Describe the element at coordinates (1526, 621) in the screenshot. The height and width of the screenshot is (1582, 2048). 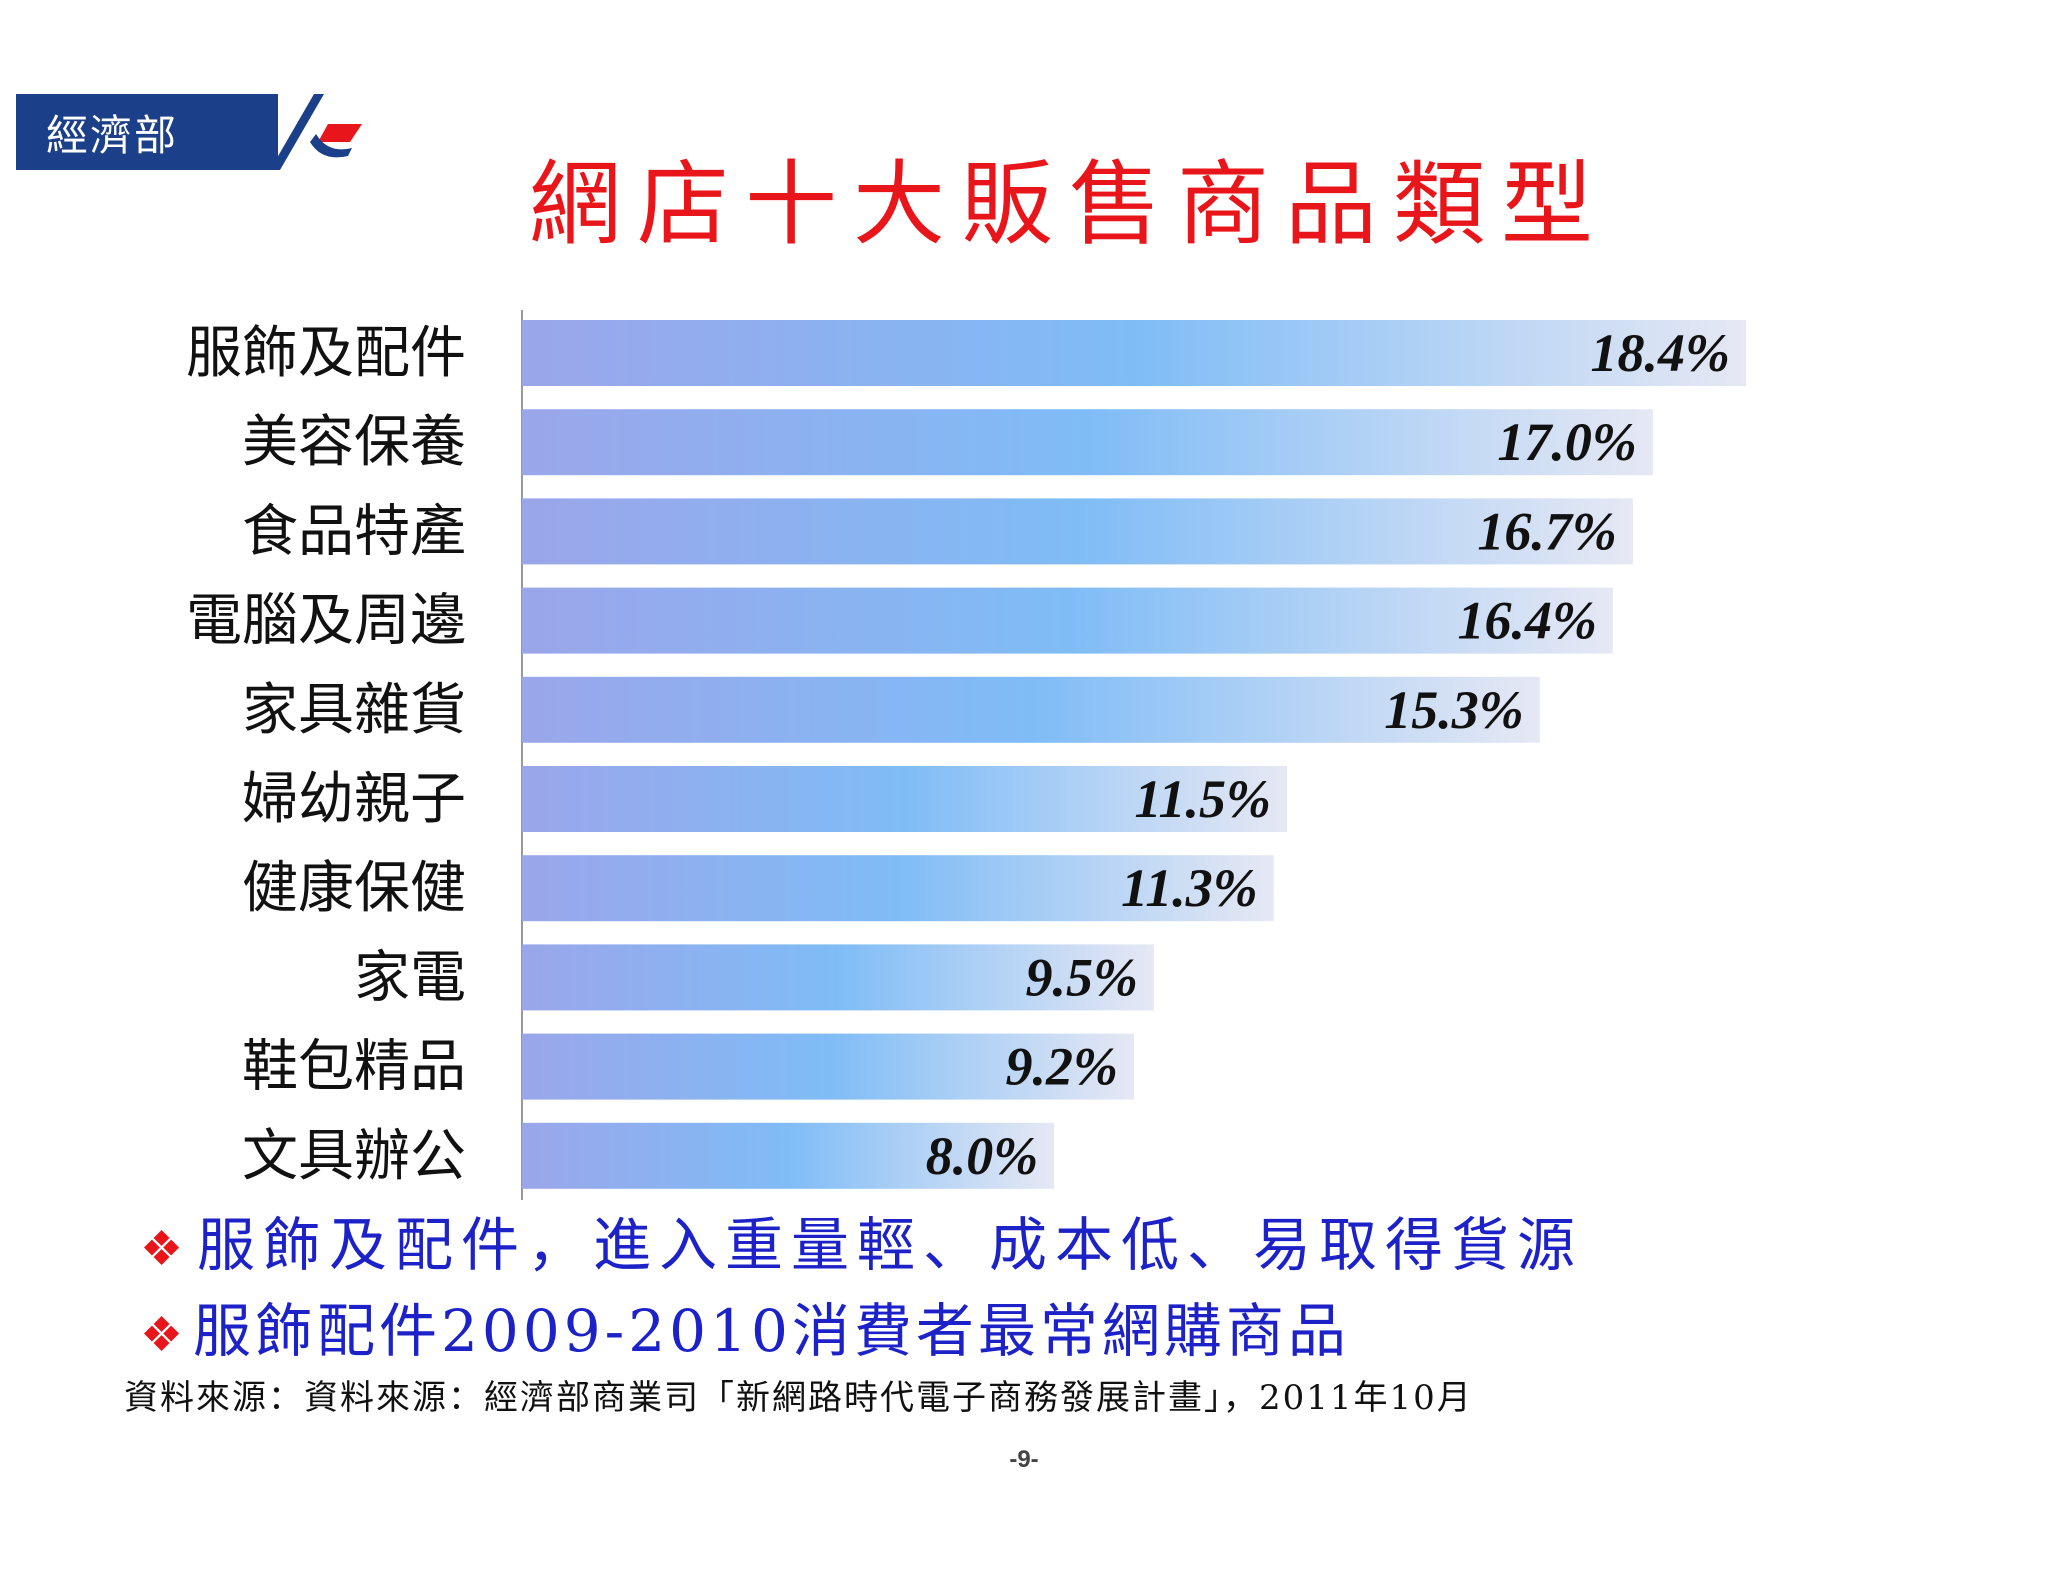
I see `value-label-3: 16.4%` at that location.